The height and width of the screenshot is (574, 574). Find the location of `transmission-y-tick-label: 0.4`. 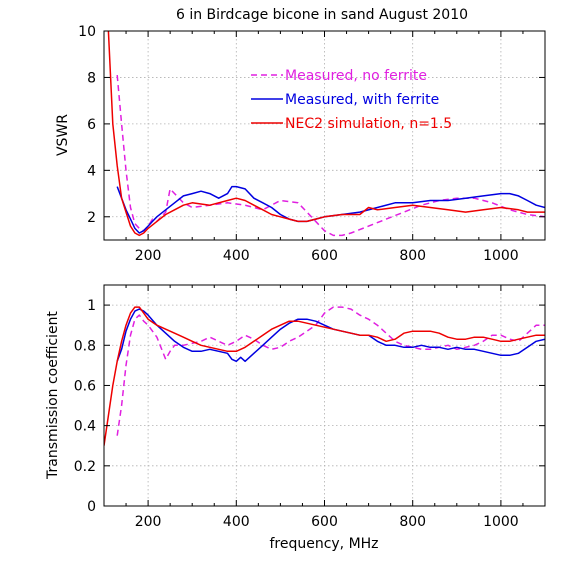

transmission-y-tick-label: 0.4 is located at coordinates (85, 427).